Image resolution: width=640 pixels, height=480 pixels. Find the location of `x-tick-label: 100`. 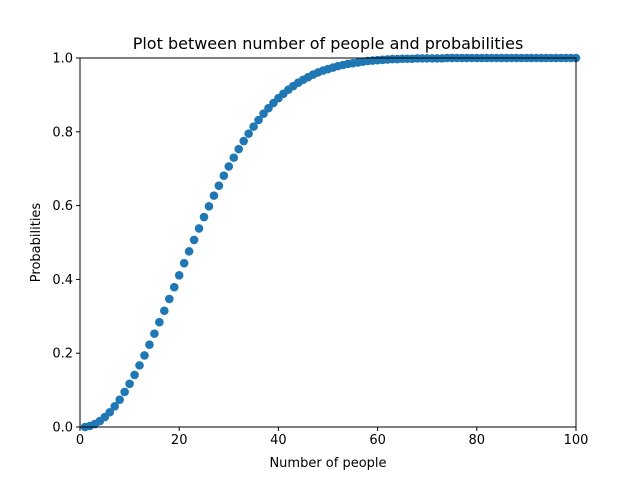

x-tick-label: 100 is located at coordinates (576, 440).